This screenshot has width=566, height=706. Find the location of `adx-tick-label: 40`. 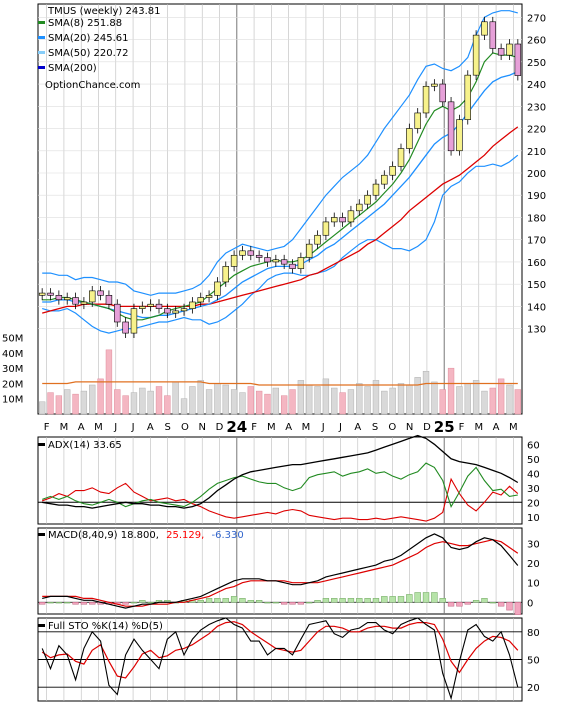

adx-tick-label: 40 is located at coordinates (533, 474).